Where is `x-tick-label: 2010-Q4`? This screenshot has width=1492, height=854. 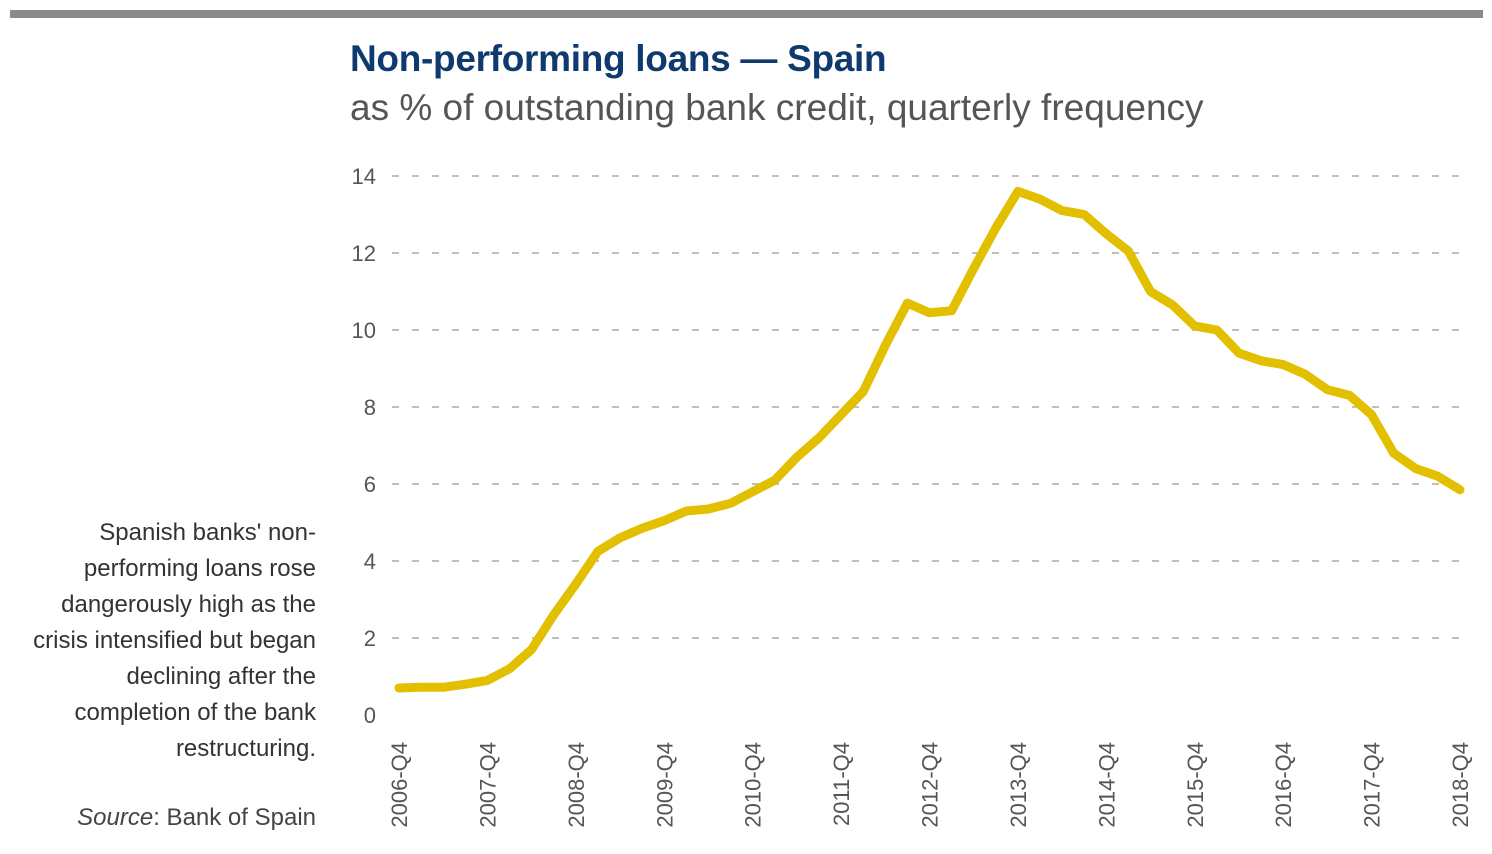 x-tick-label: 2010-Q4 is located at coordinates (753, 785).